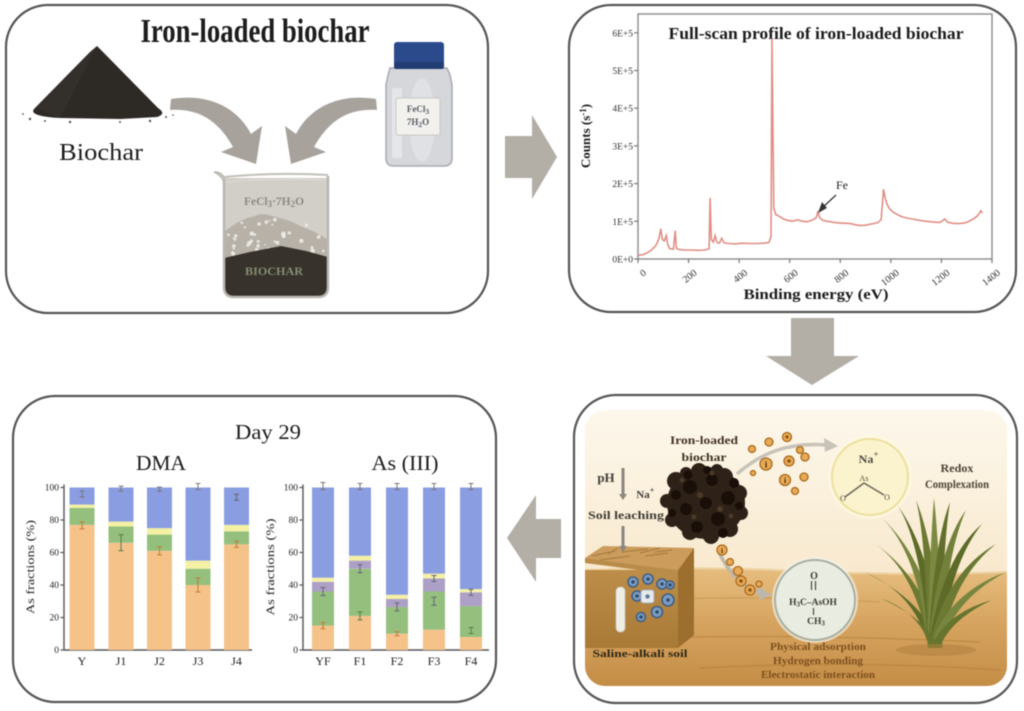 This screenshot has height=711, width=1024. I want to click on svg-text: Soil leaching, so click(626, 515).